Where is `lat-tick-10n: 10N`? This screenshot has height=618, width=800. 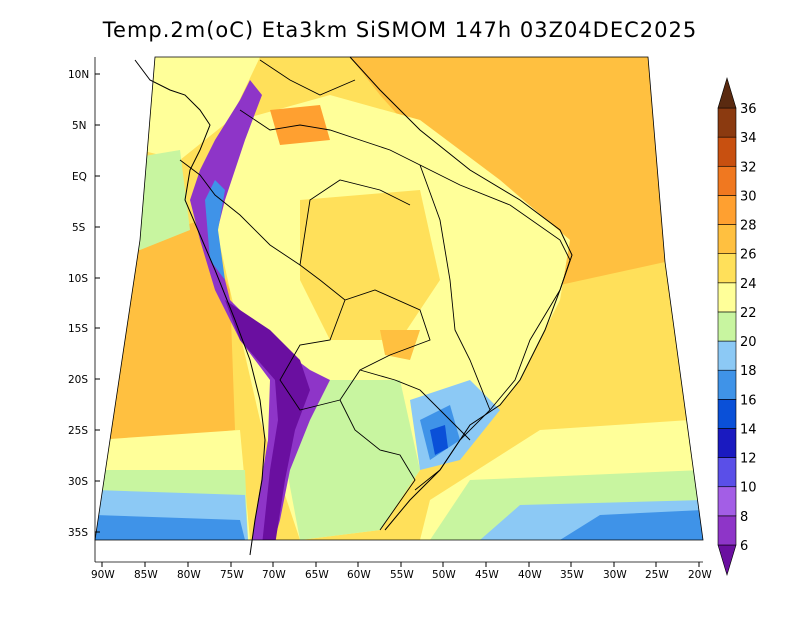 lat-tick-10n: 10N is located at coordinates (84, 75).